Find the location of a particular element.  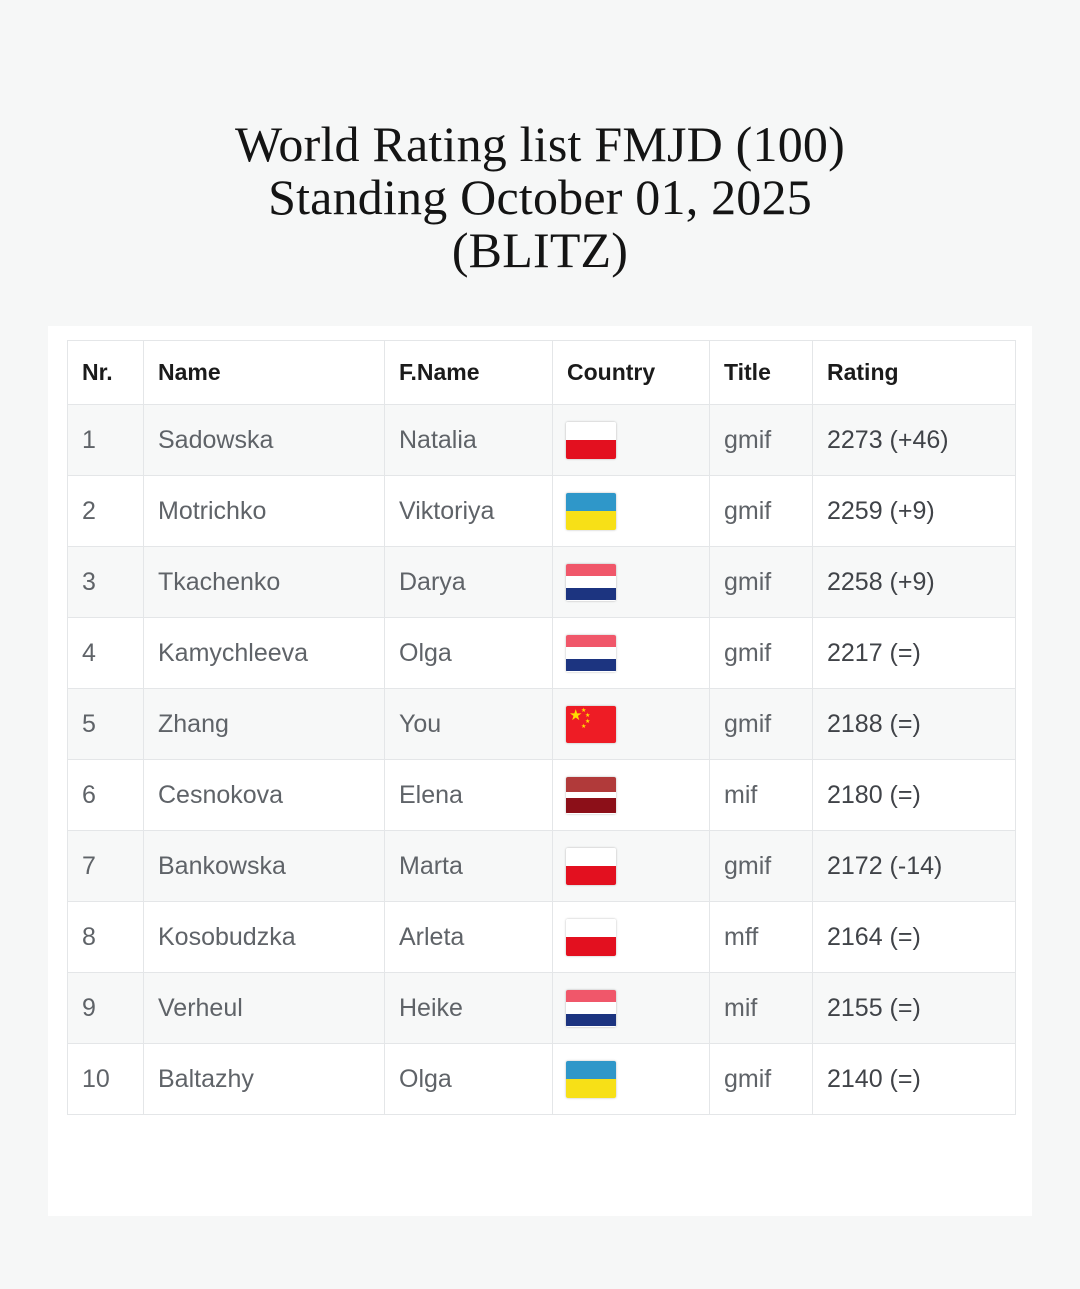

table-row: 2 Motrichko Viktoriya gmif 2259 (+9) is located at coordinates (541, 511).